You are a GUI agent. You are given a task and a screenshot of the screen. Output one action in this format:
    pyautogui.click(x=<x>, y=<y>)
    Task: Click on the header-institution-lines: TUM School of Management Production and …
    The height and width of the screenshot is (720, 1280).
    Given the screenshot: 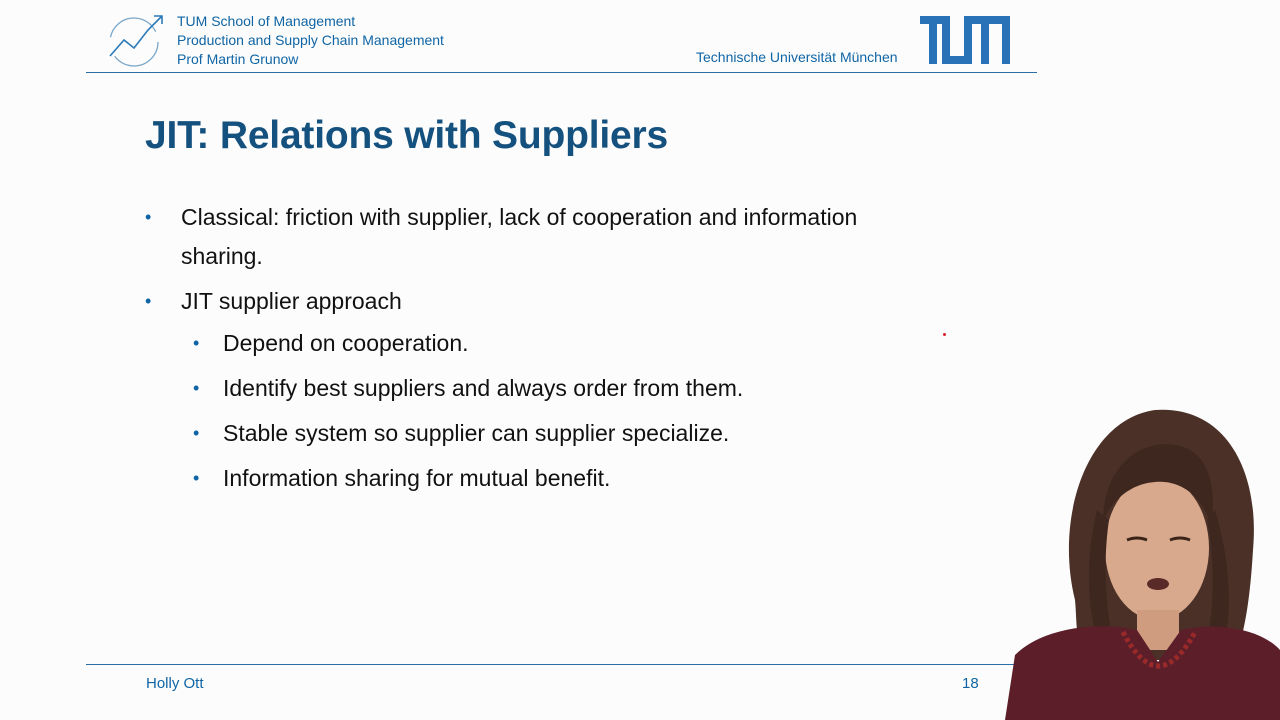 What is the action you would take?
    pyautogui.click(x=310, y=40)
    